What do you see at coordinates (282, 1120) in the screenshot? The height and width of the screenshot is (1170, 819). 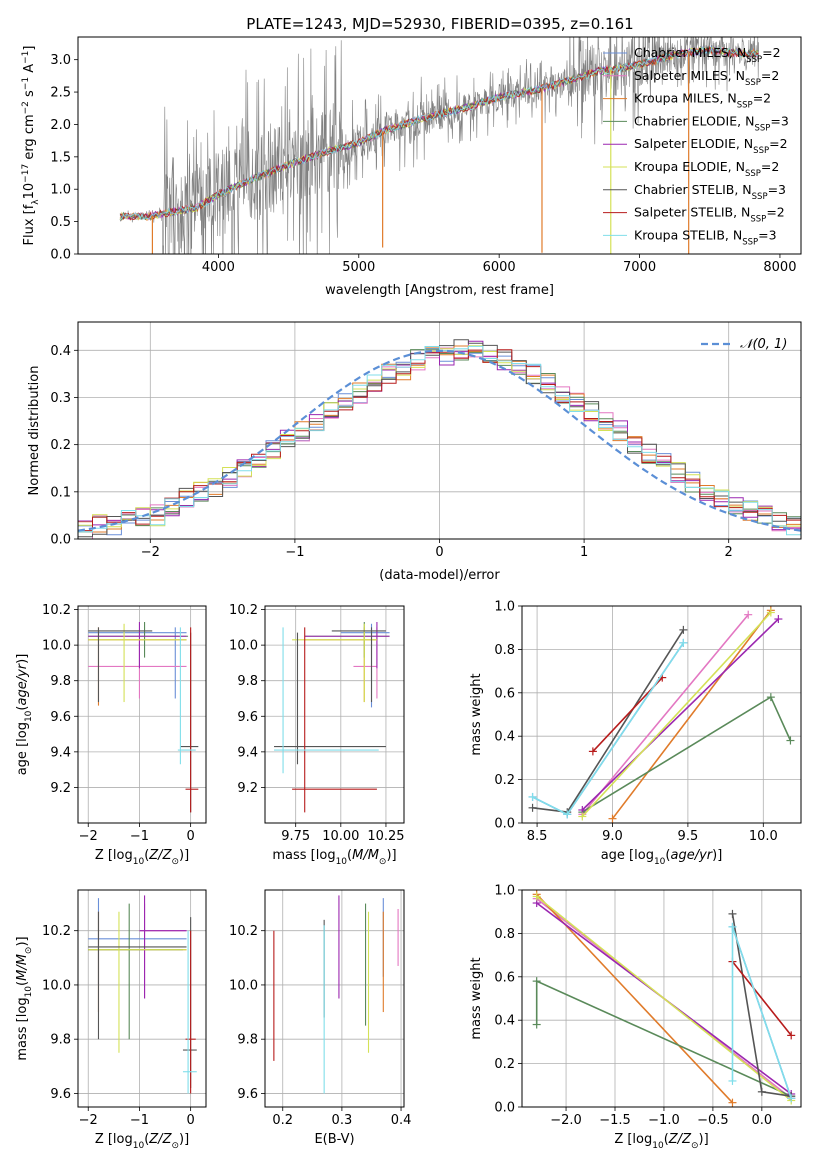 I see `x-tick-label: 0.2` at bounding box center [282, 1120].